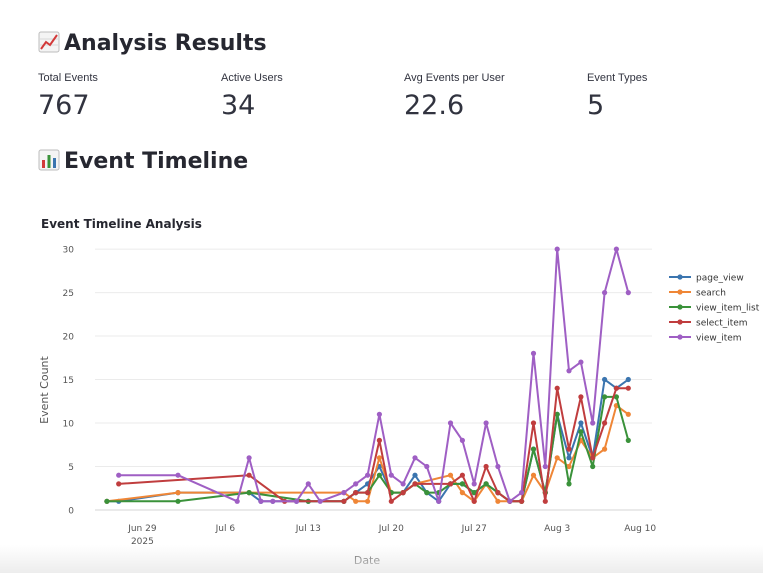  I want to click on legend-item-search: search, so click(697, 294).